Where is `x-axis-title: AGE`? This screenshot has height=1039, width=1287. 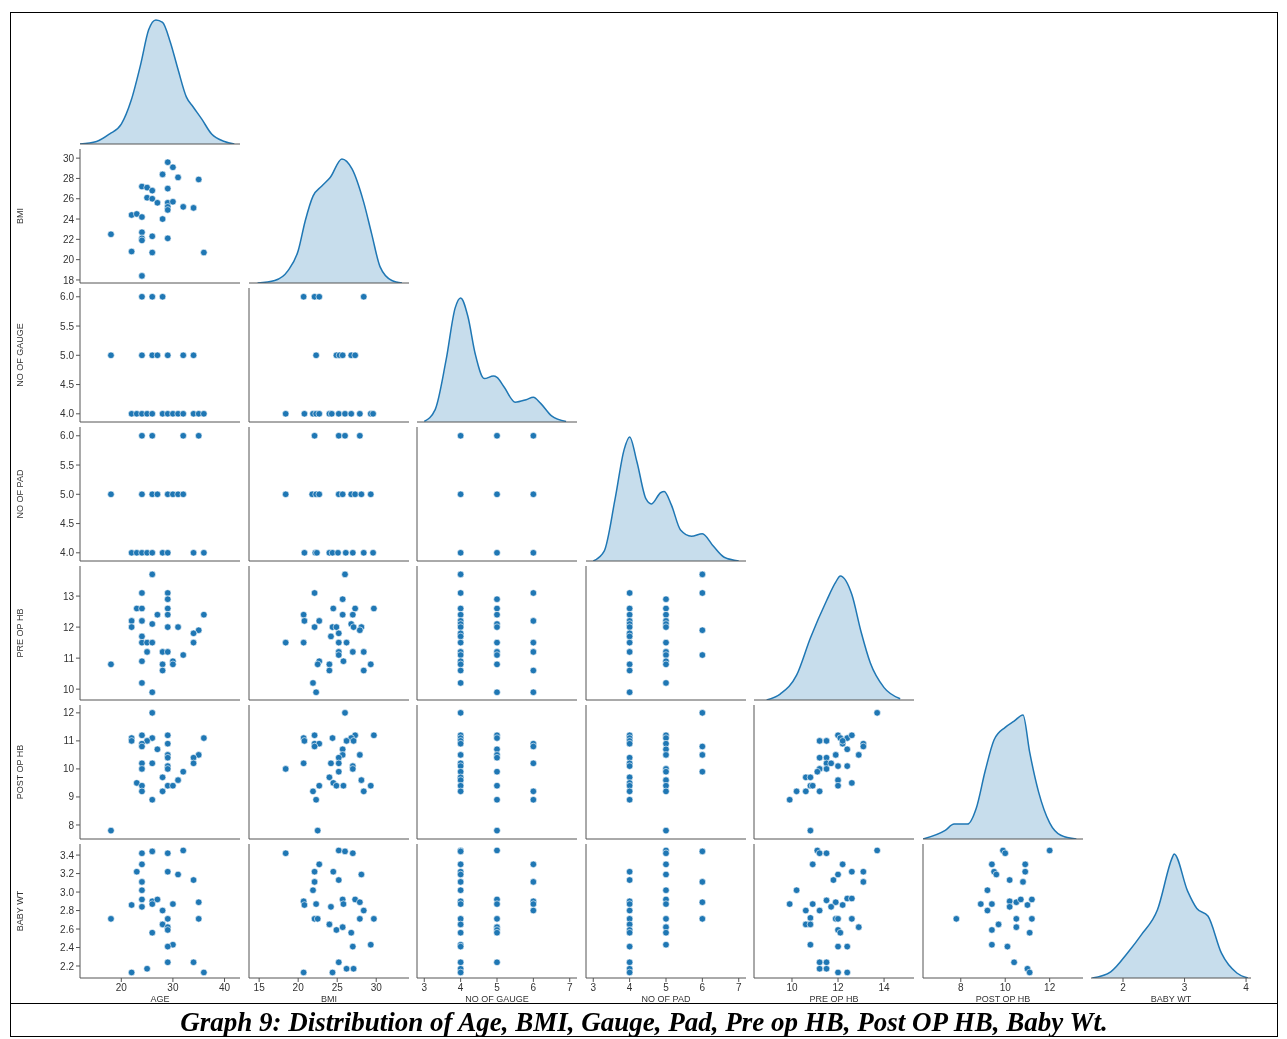 x-axis-title: AGE is located at coordinates (160, 999).